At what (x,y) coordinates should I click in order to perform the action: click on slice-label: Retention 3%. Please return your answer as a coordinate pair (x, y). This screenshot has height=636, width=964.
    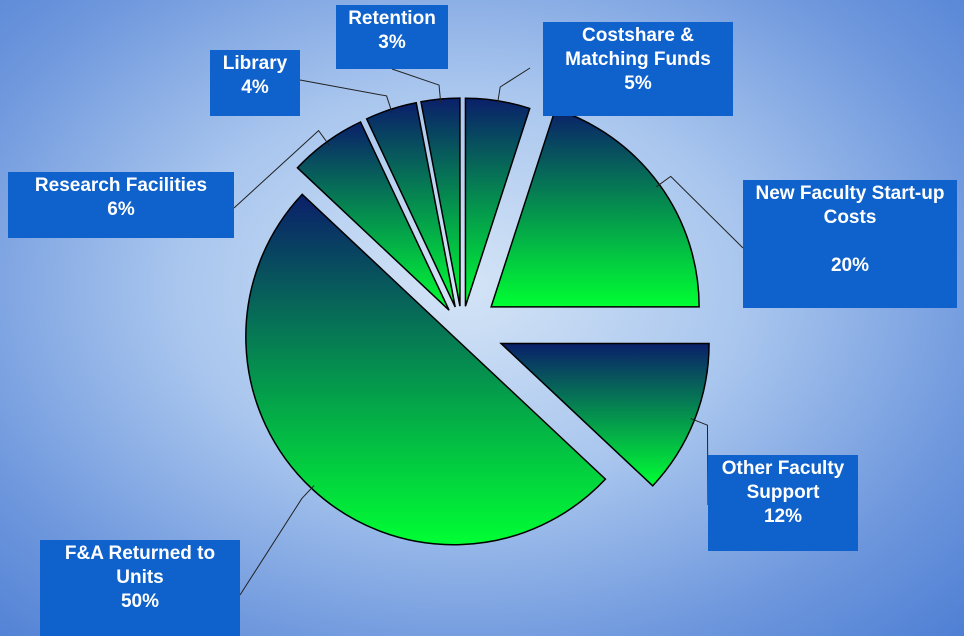
    Looking at the image, I should click on (392, 37).